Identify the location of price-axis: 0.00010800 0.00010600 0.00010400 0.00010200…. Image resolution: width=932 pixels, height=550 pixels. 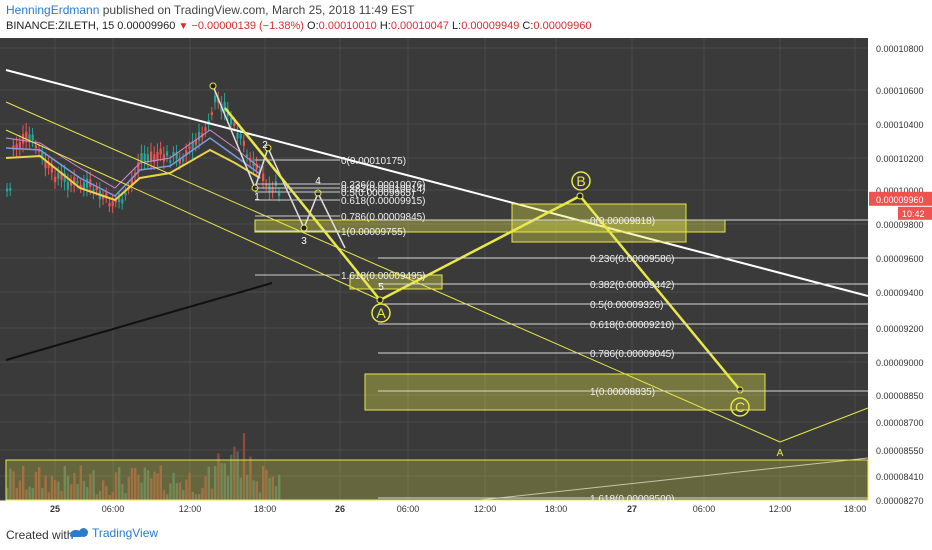
(900, 275).